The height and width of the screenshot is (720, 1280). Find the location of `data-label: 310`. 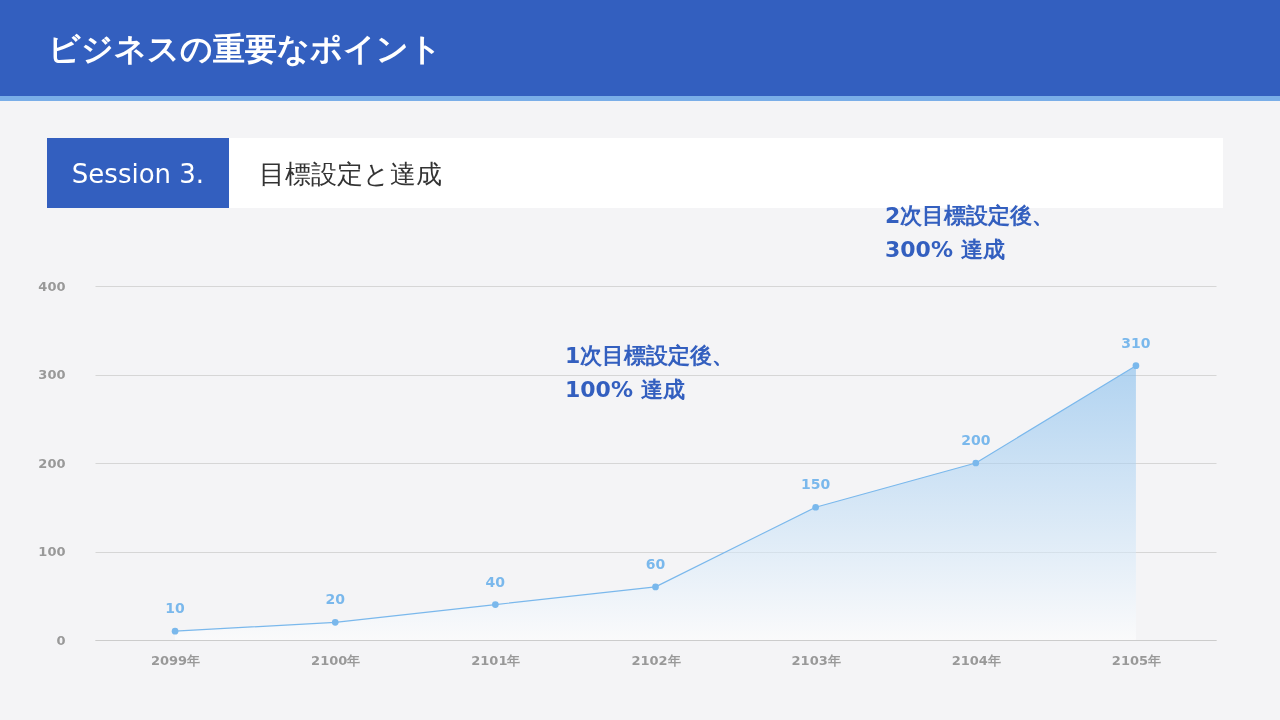

data-label: 310 is located at coordinates (1136, 342).